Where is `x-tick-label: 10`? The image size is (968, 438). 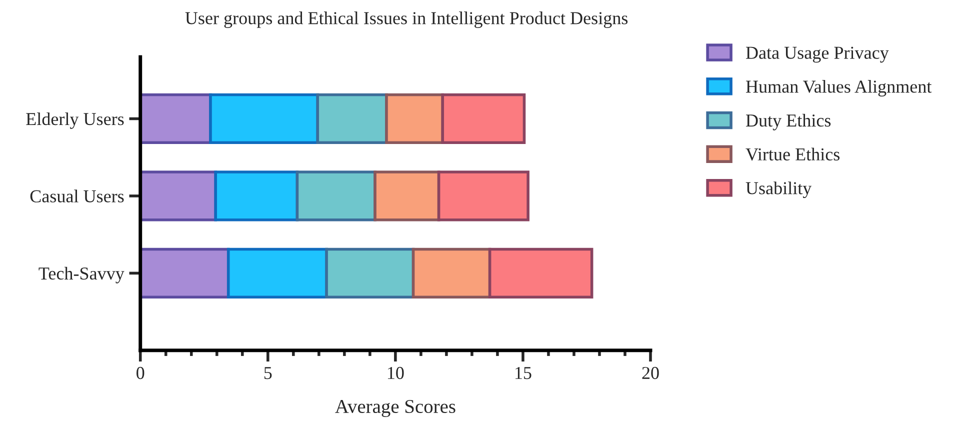 x-tick-label: 10 is located at coordinates (396, 373).